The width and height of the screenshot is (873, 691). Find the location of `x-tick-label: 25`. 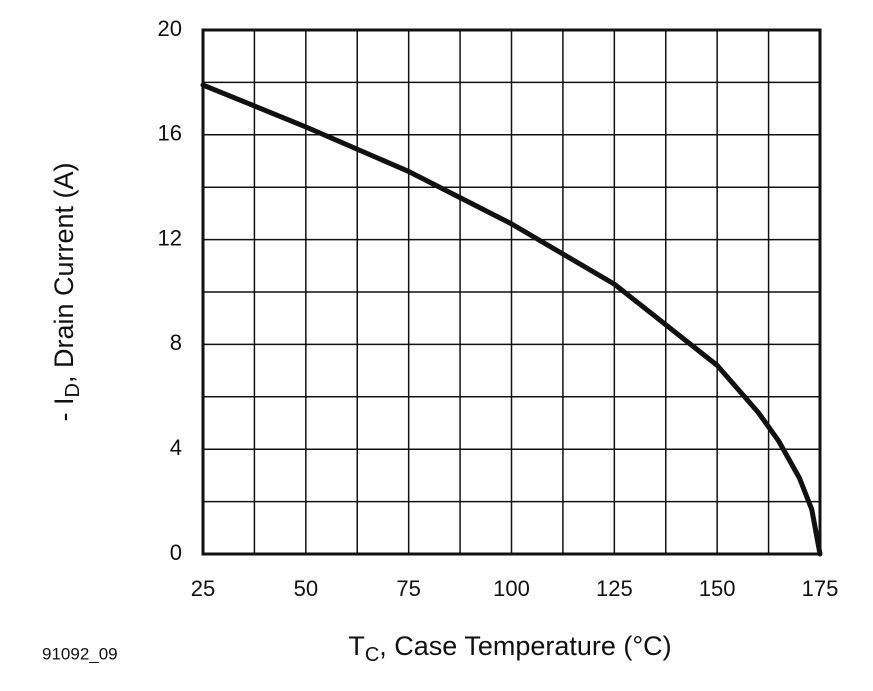

x-tick-label: 25 is located at coordinates (203, 588).